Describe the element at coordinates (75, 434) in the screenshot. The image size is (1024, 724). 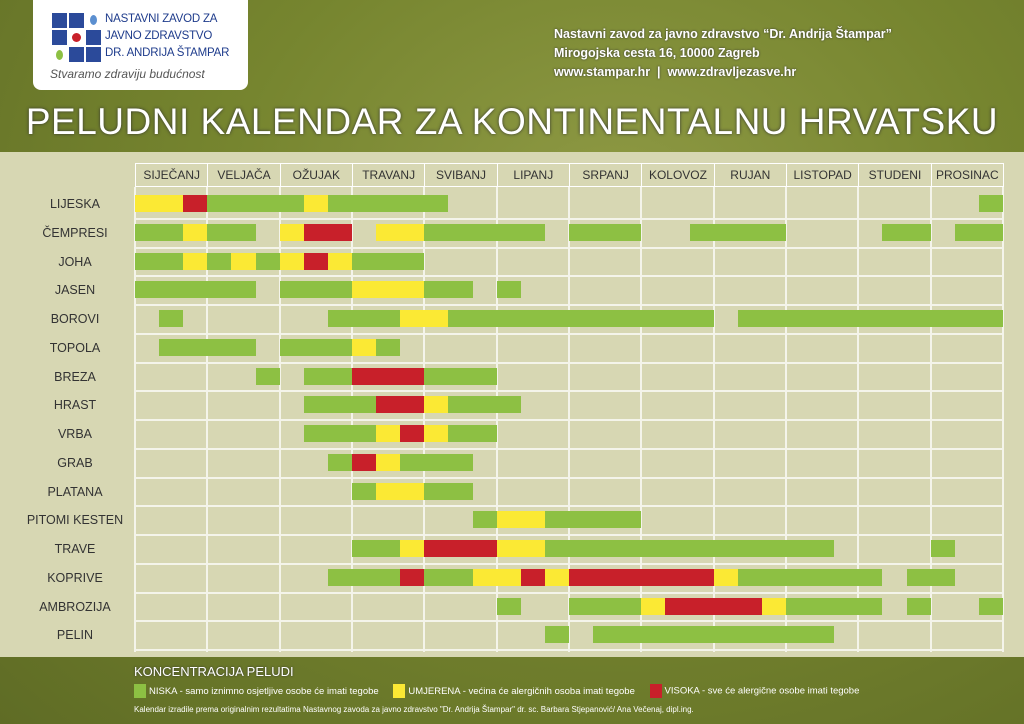
I see `plant-label: VRBA` at that location.